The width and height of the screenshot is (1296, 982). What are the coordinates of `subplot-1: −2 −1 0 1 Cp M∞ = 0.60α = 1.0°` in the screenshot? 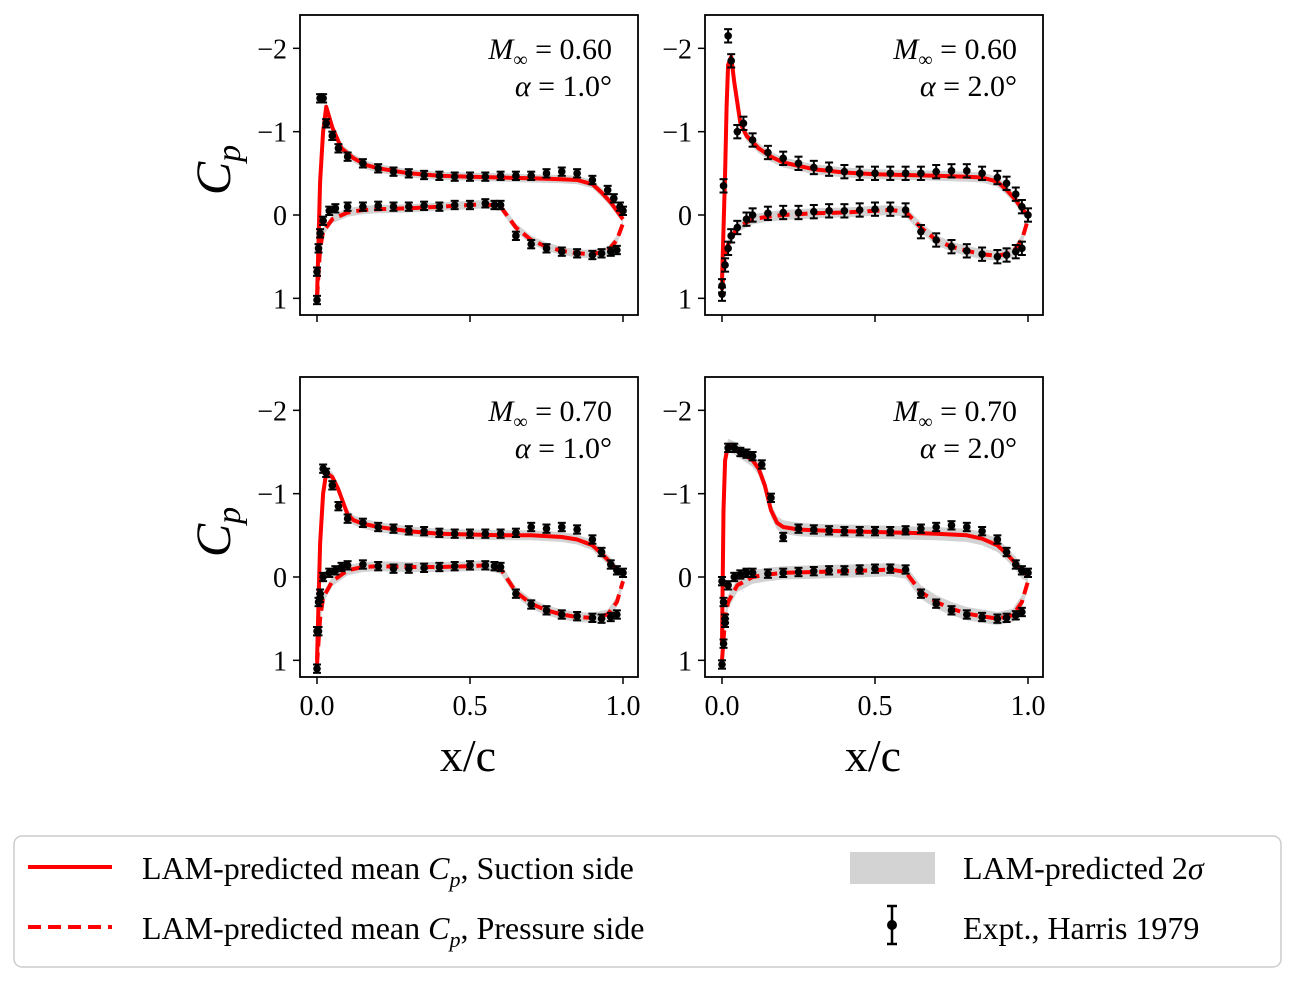 It's located at (412, 168).